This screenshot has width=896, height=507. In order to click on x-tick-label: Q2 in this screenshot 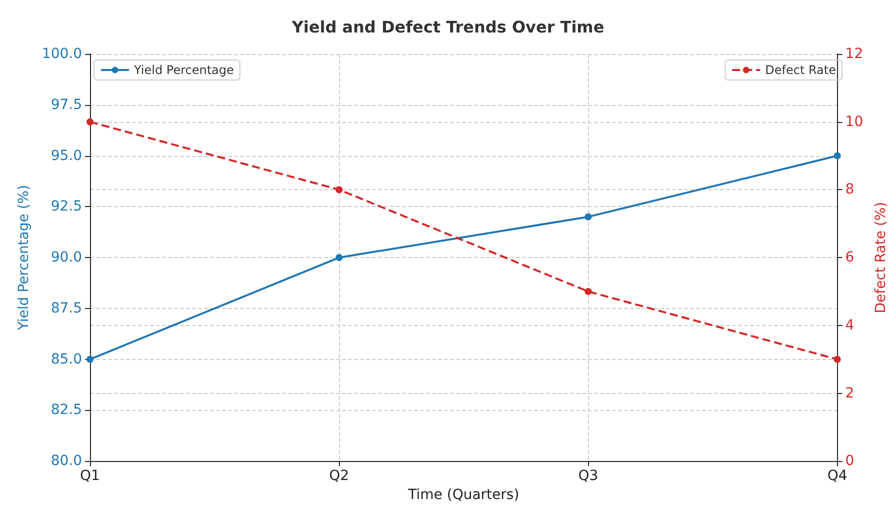, I will do `click(339, 476)`.